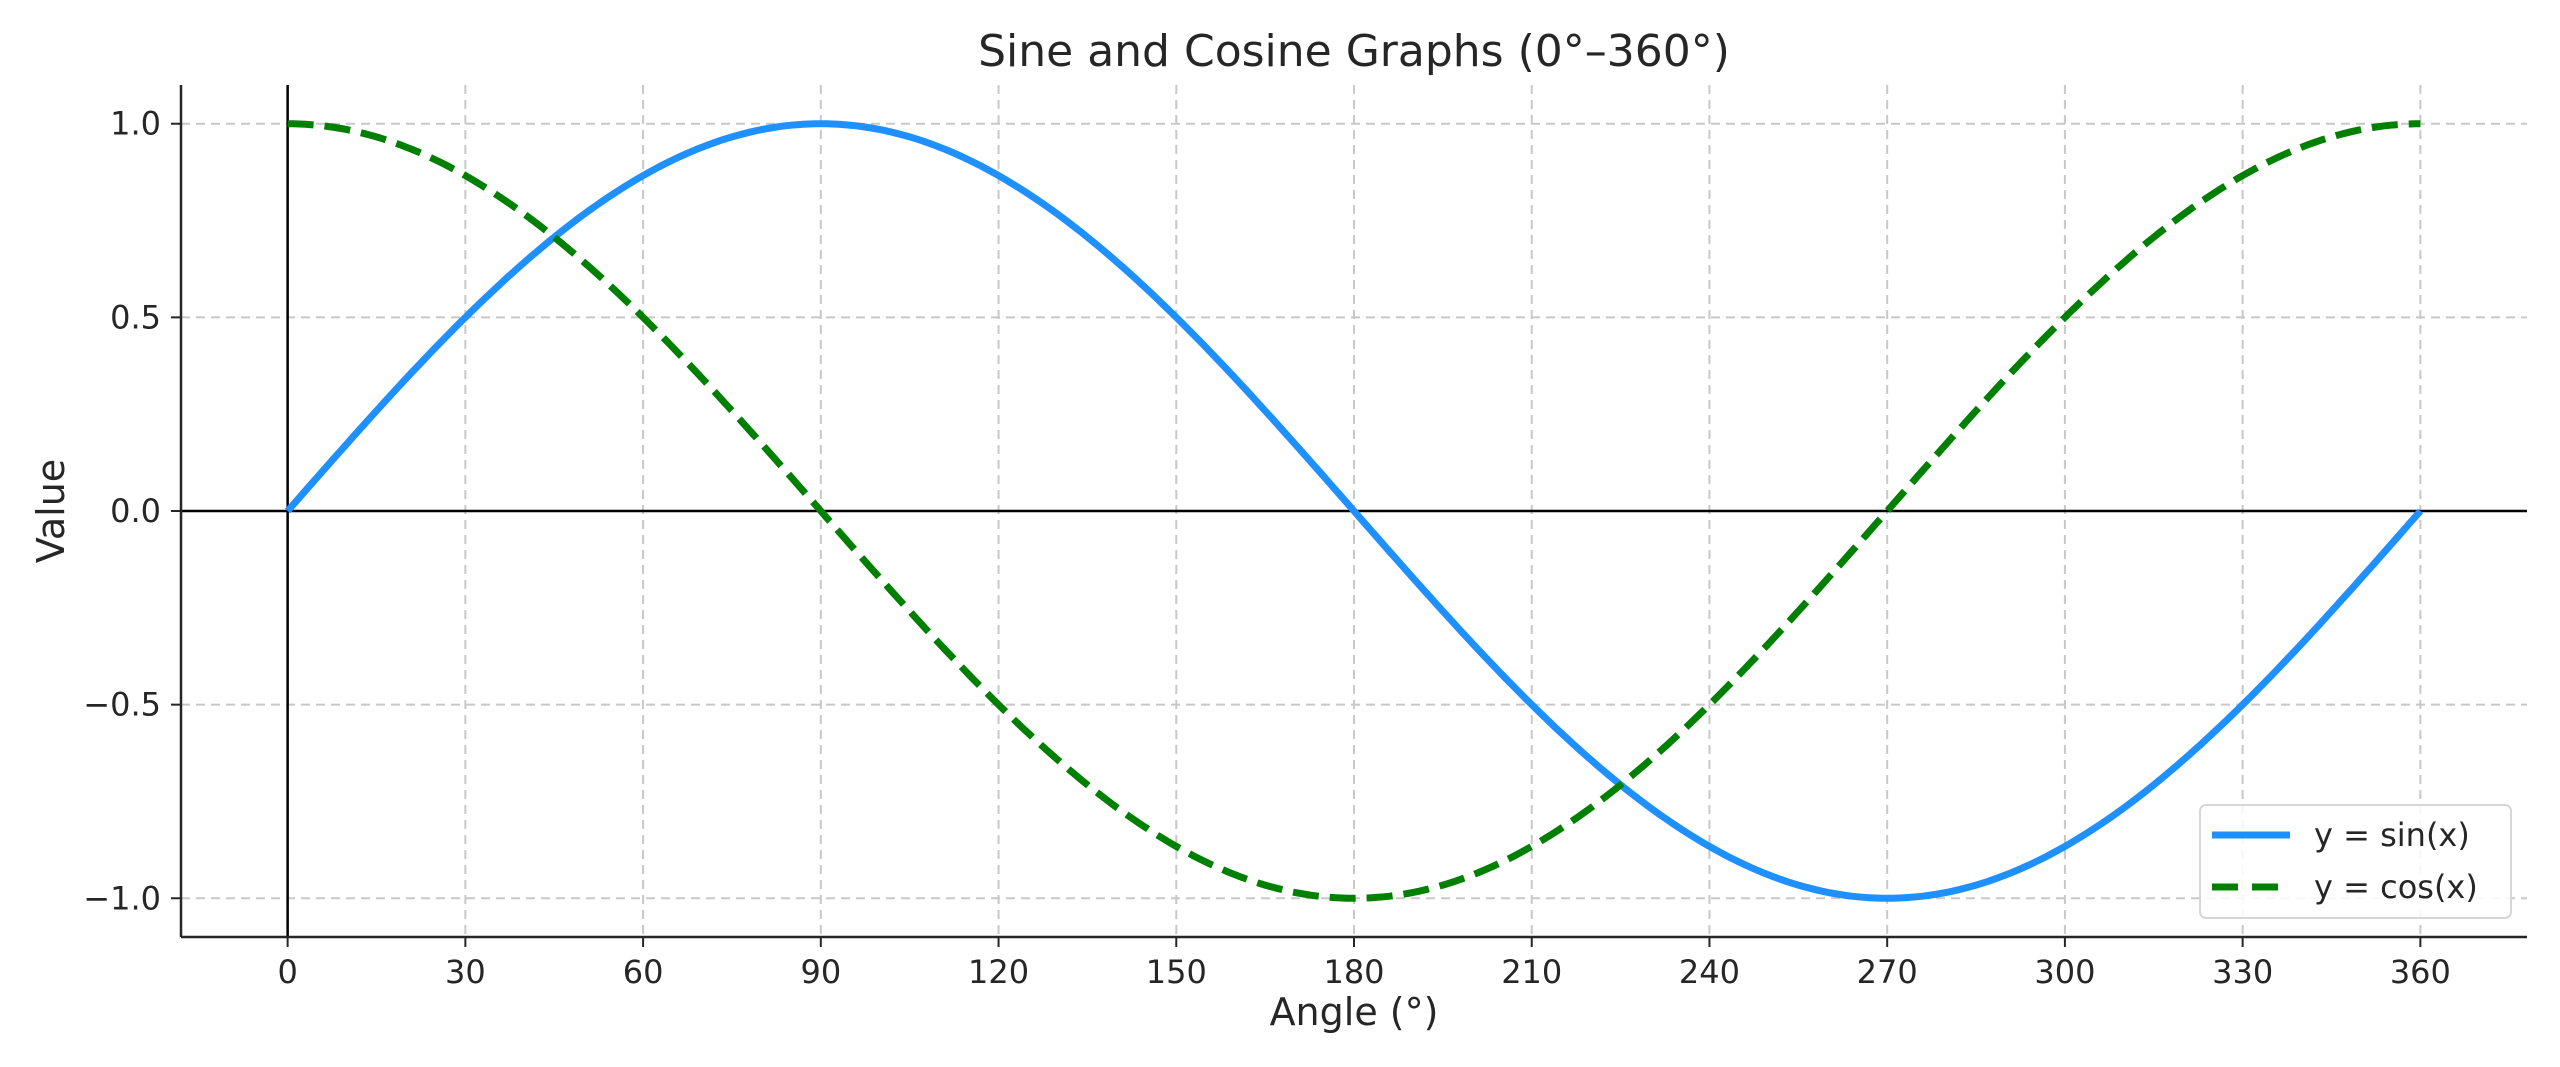 The width and height of the screenshot is (2560, 1067). Describe the element at coordinates (2420, 972) in the screenshot. I see `x-tick-label: 360` at that location.